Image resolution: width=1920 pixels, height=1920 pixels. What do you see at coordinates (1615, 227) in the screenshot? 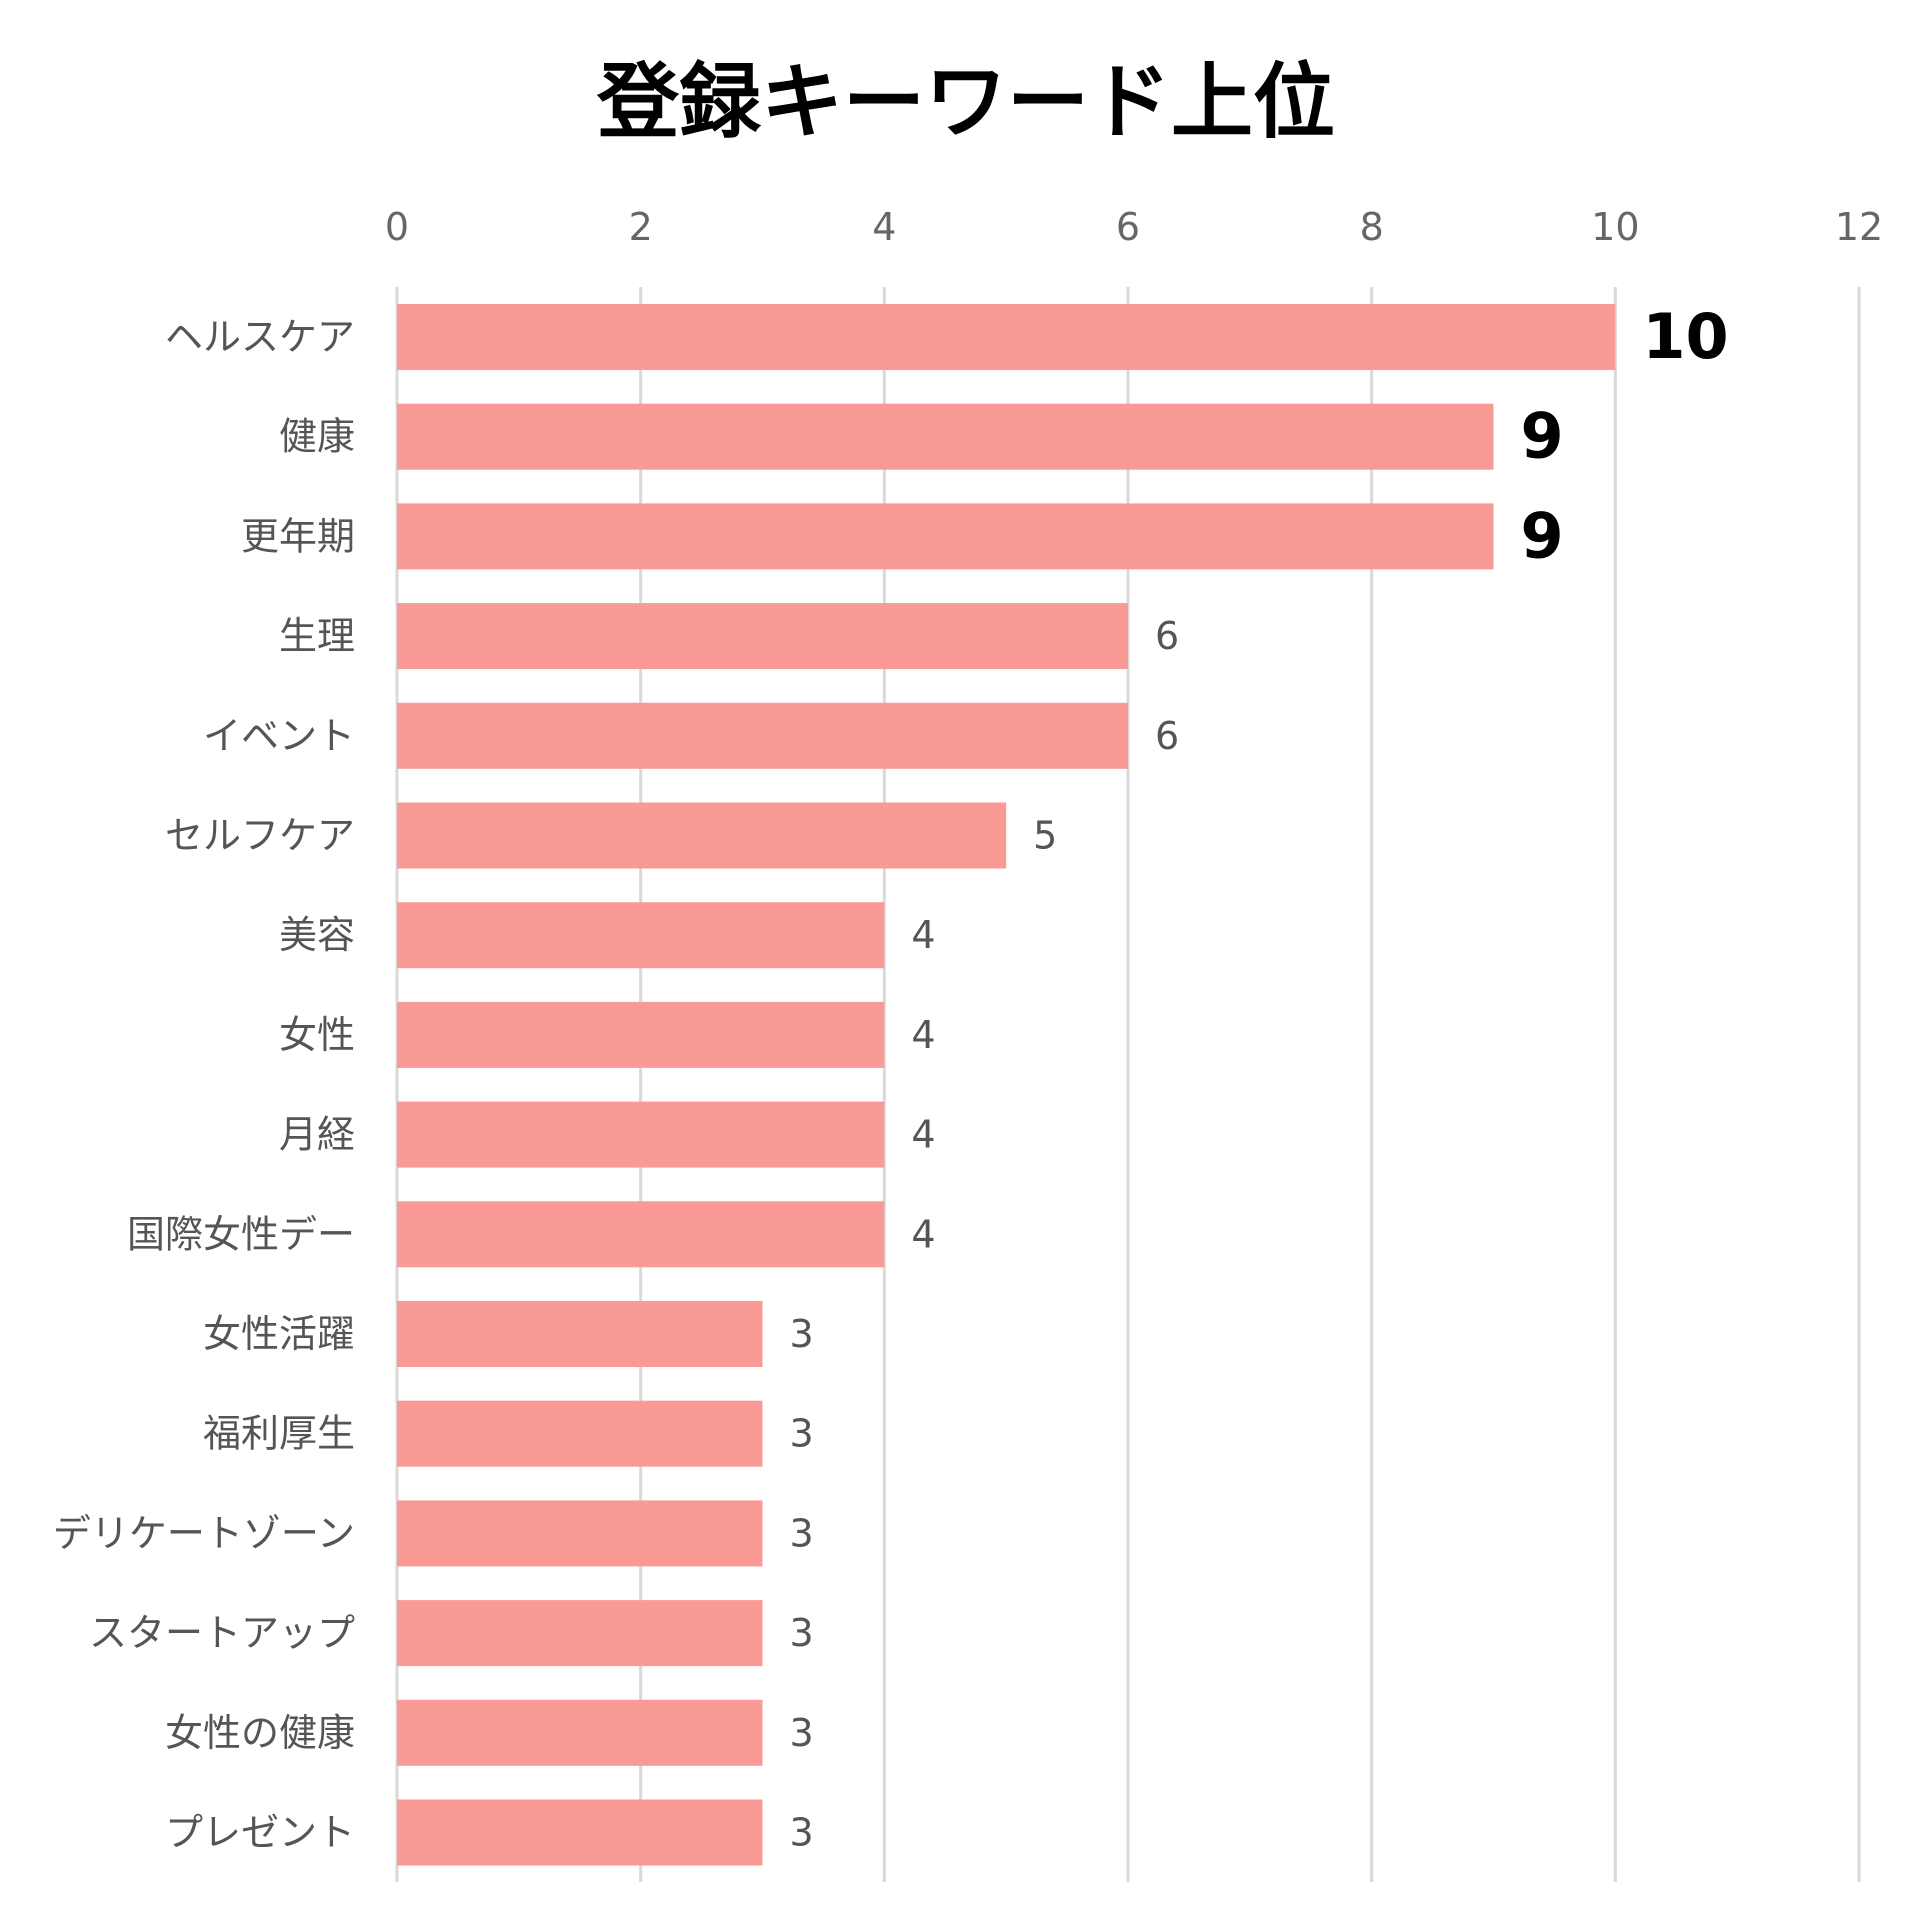
I see `x-tick-label: 10` at bounding box center [1615, 227].